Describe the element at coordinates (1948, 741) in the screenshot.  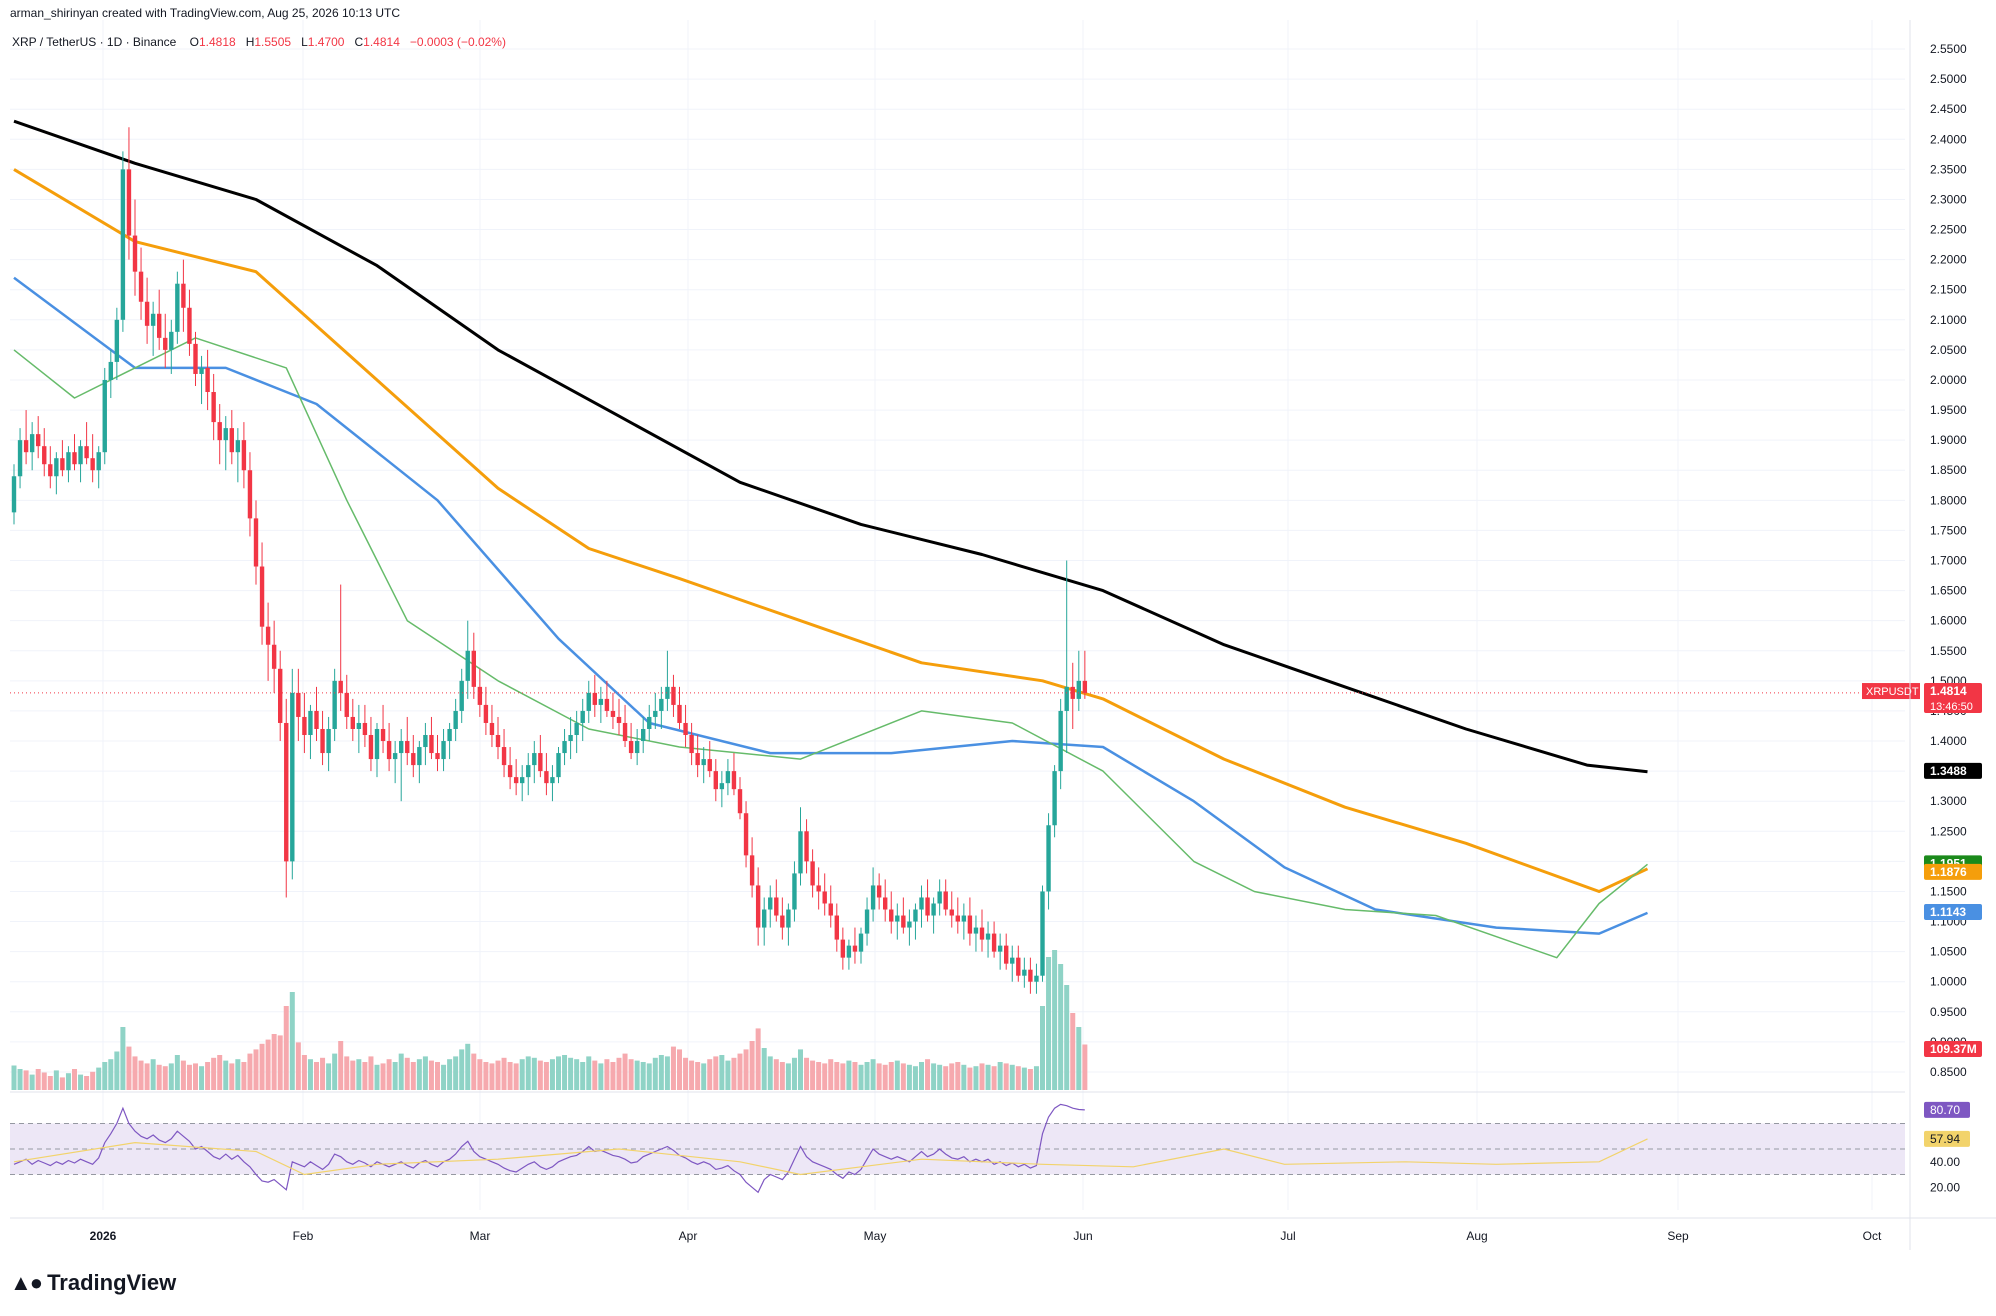
I see `price-tick-label: 1.4000` at that location.